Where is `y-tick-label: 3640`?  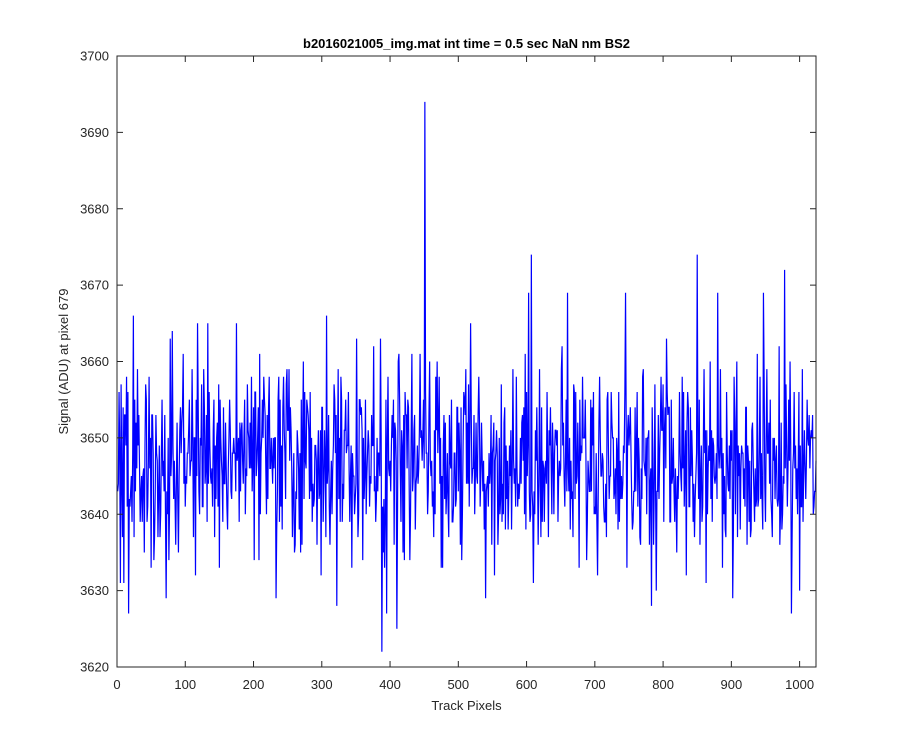 y-tick-label: 3640 is located at coordinates (94, 514).